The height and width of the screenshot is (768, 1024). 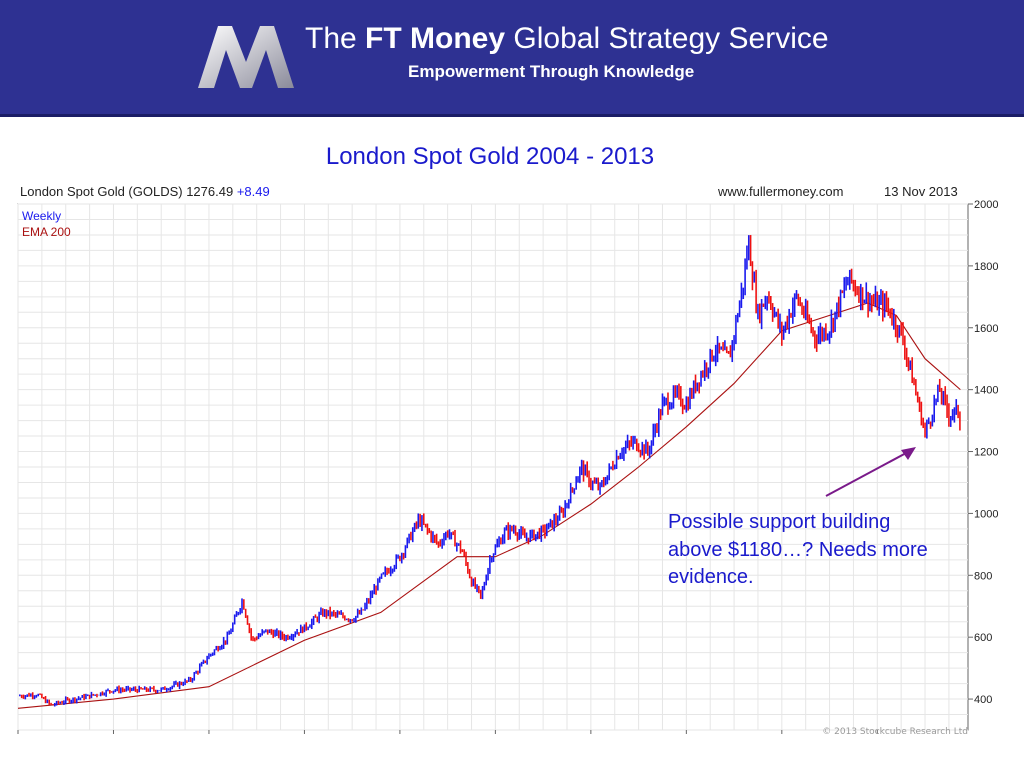 I want to click on chart-title: London Spot Gold (GOLDS) 1276.49 +8.49, so click(x=145, y=191).